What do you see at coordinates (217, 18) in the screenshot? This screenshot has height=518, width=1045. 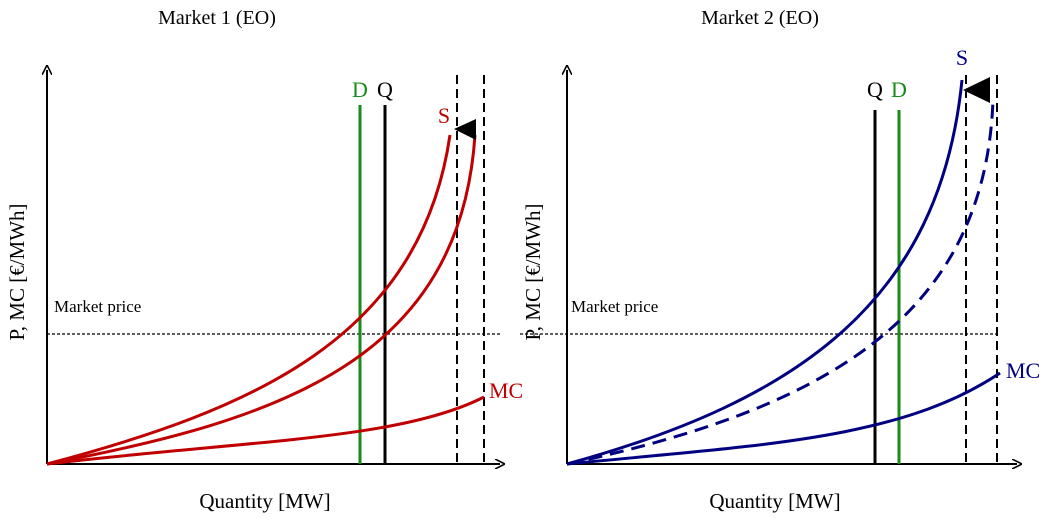 I see `market-1-title: Market 1 (EO)` at bounding box center [217, 18].